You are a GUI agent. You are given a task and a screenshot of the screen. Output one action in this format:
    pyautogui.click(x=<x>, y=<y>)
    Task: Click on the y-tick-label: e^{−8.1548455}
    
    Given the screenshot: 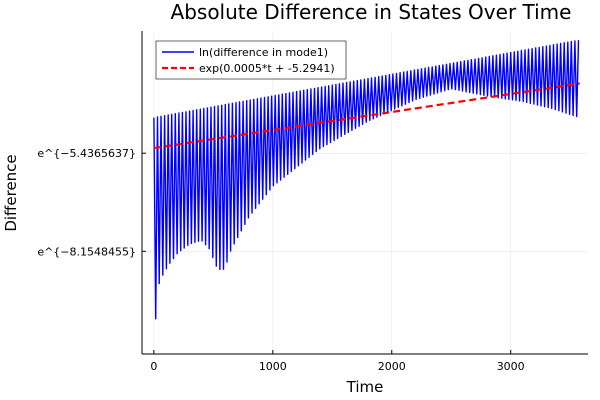 What is the action you would take?
    pyautogui.click(x=86, y=251)
    